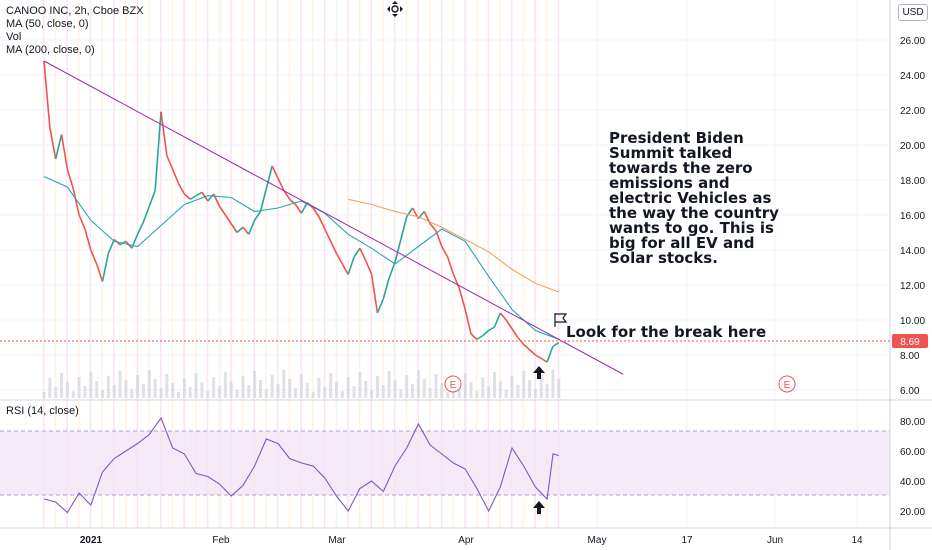 The height and width of the screenshot is (550, 932). What do you see at coordinates (912, 286) in the screenshot?
I see `price-tick-label: 12.00` at bounding box center [912, 286].